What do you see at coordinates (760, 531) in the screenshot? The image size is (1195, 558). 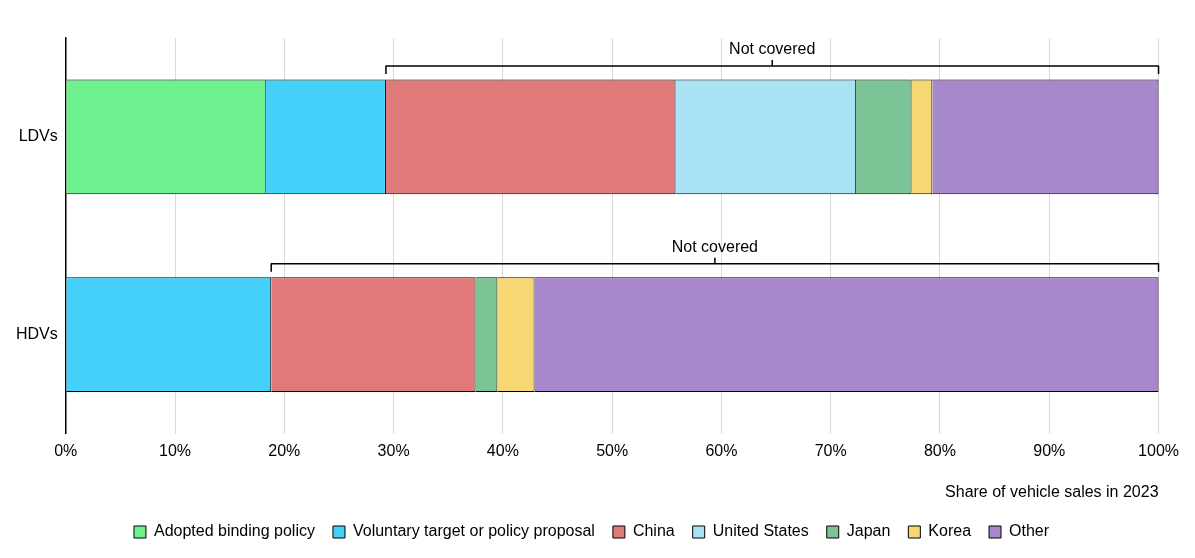 I see `legend-label: United States` at bounding box center [760, 531].